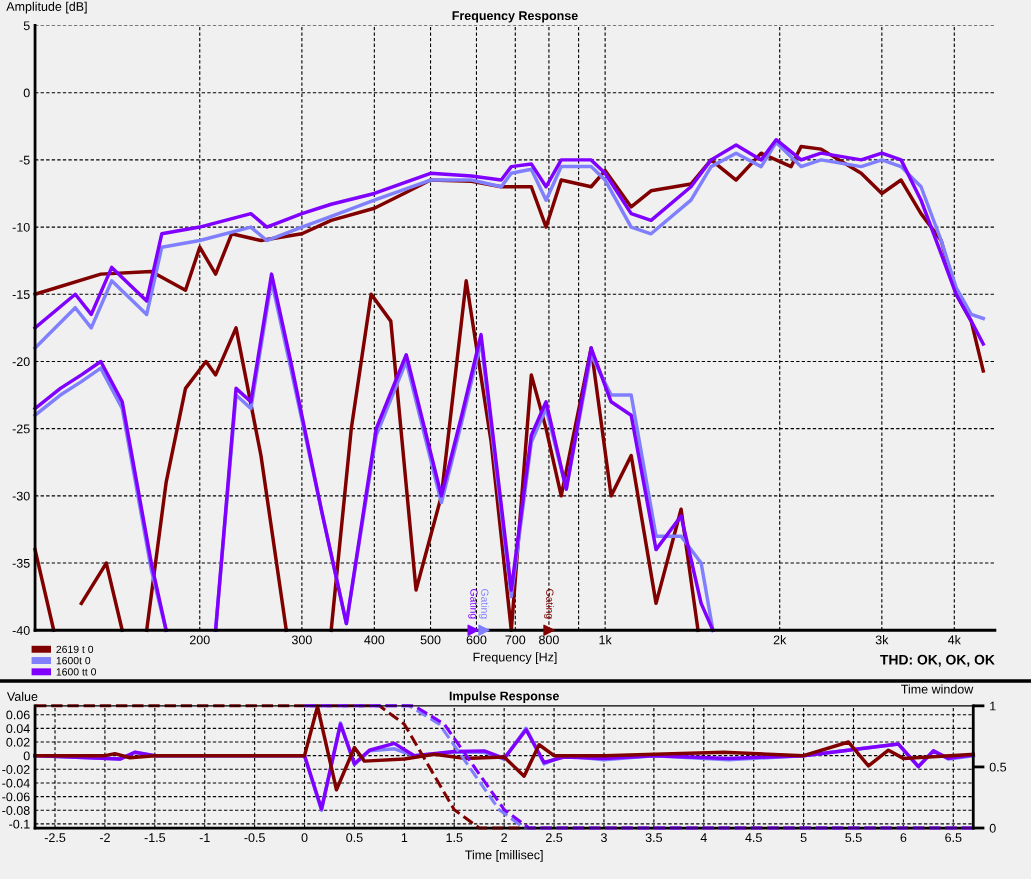  Describe the element at coordinates (22, 696) in the screenshot. I see `y-axis-title: Value` at that location.